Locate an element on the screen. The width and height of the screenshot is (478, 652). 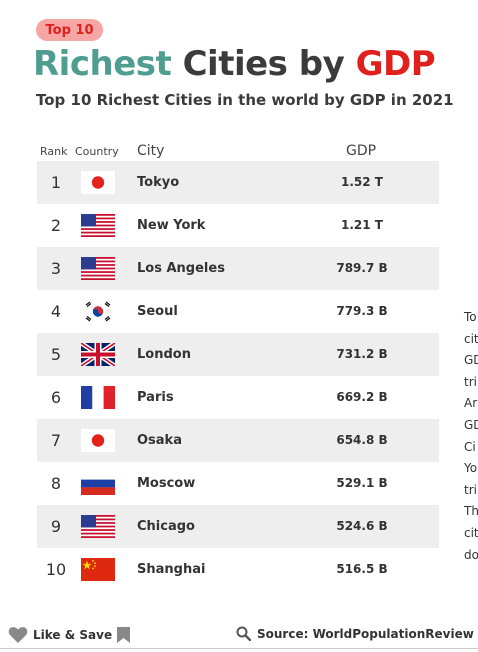
south-korea-flag-icon is located at coordinates (98, 311).